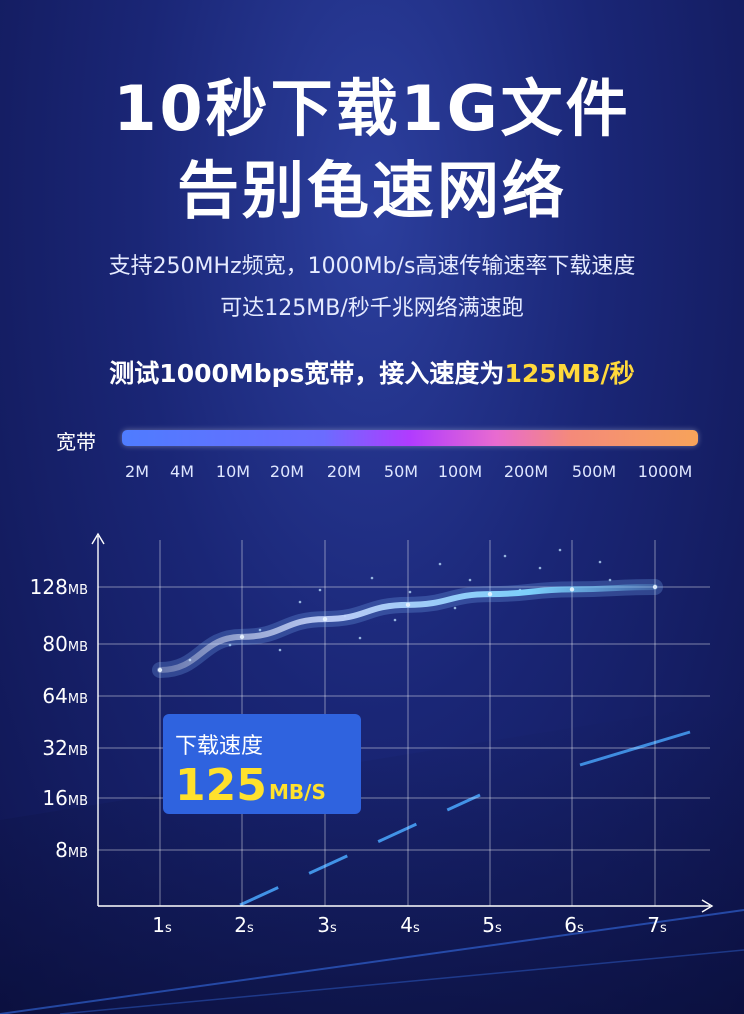  Describe the element at coordinates (372, 266) in the screenshot. I see `subtitle-line-1: 支持250MHz频宽，1000Mb/s高速传输速率下载速度` at that location.